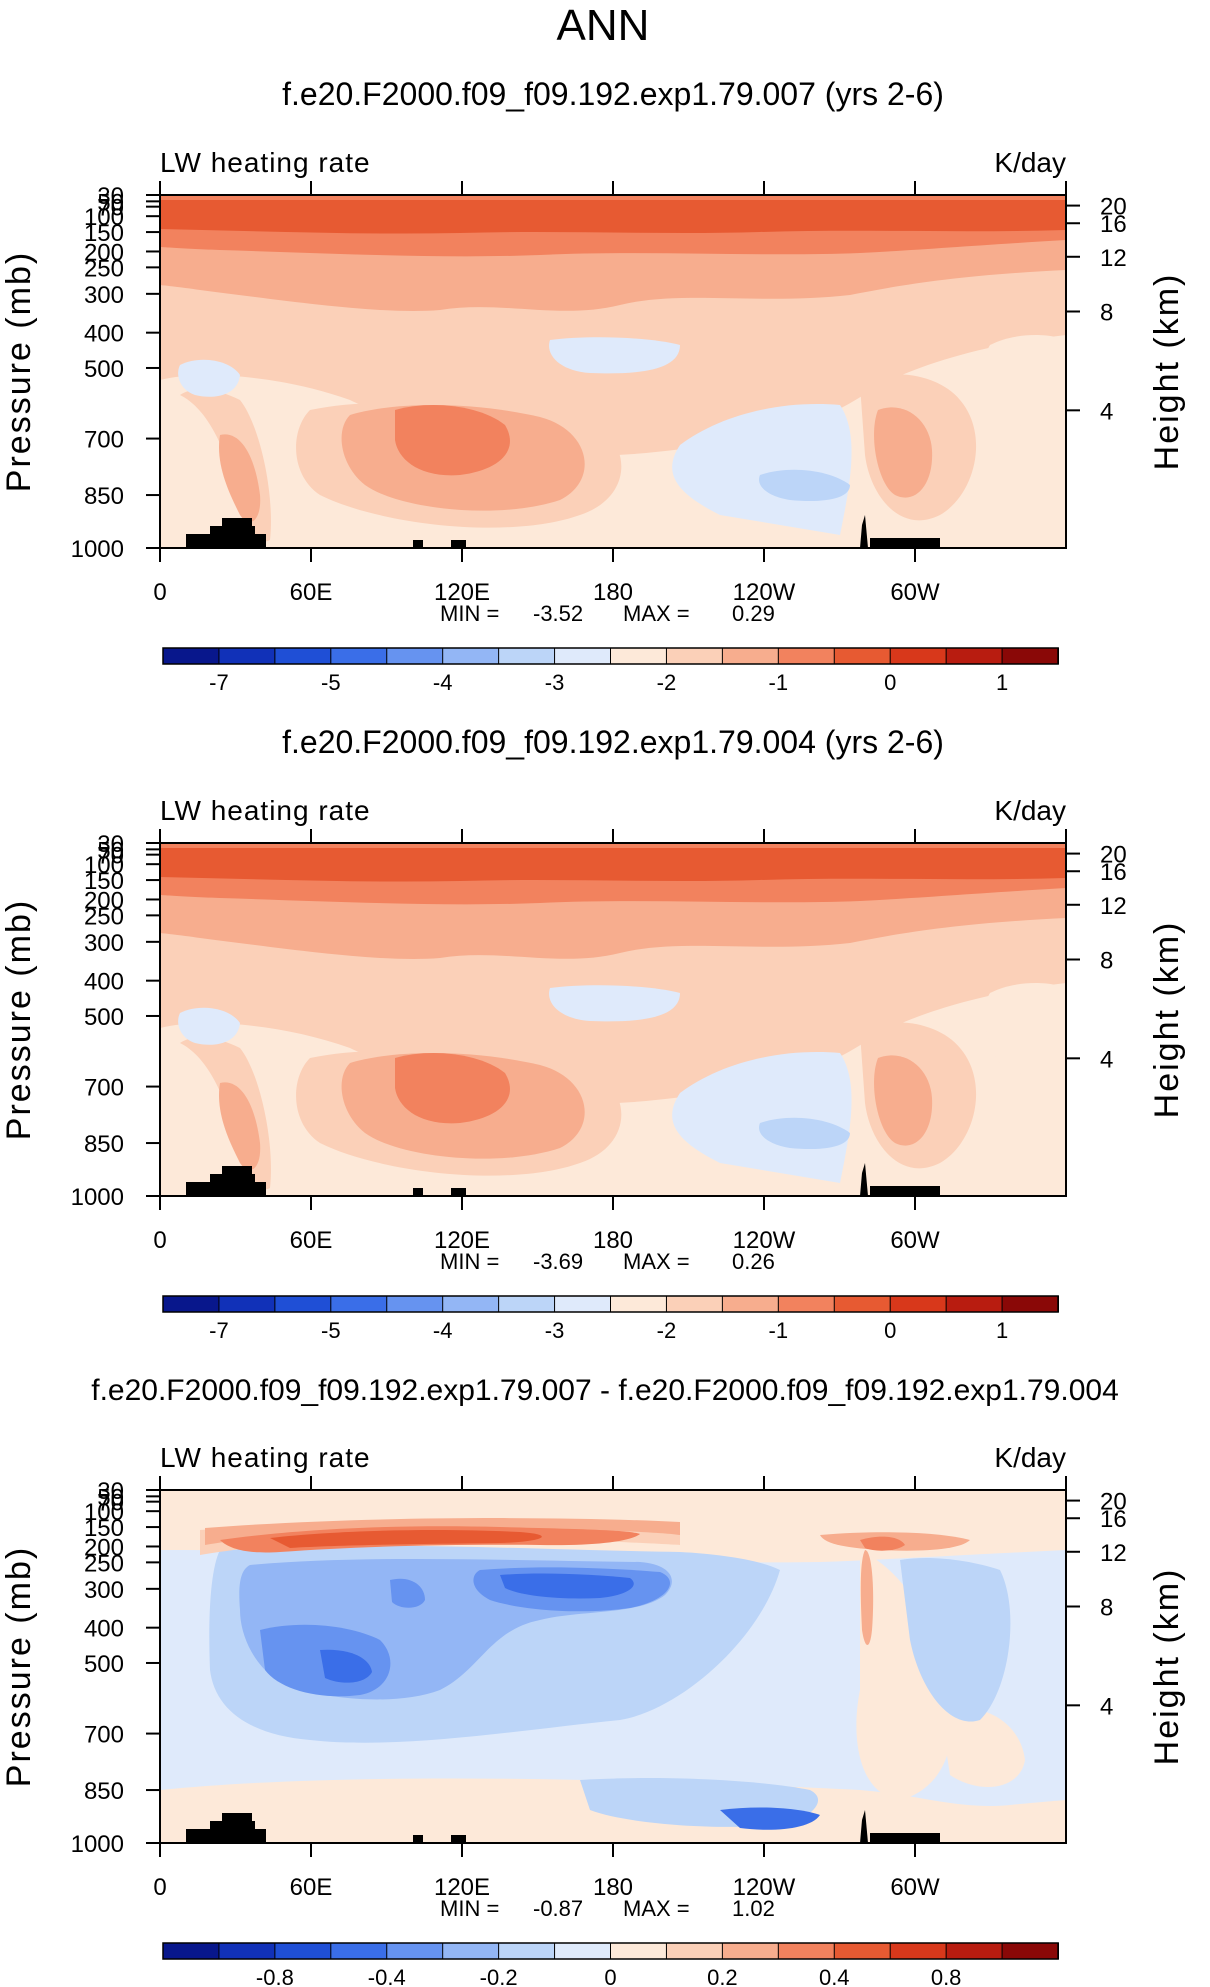 This screenshot has height=1987, width=1210. I want to click on y-tick-label: 100, so click(104, 865).